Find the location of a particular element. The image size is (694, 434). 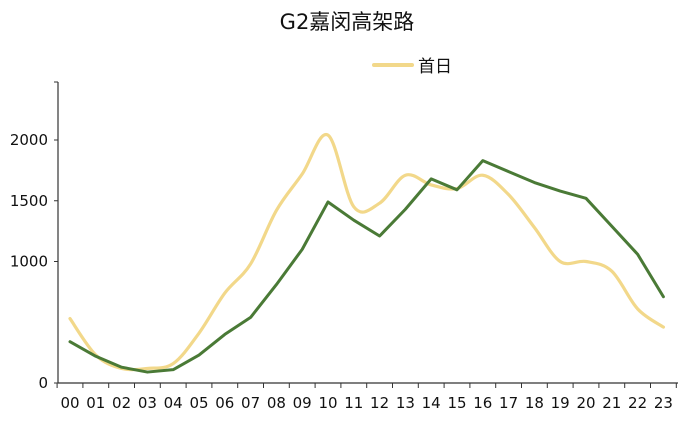

x-tick-label: 08 is located at coordinates (276, 403).